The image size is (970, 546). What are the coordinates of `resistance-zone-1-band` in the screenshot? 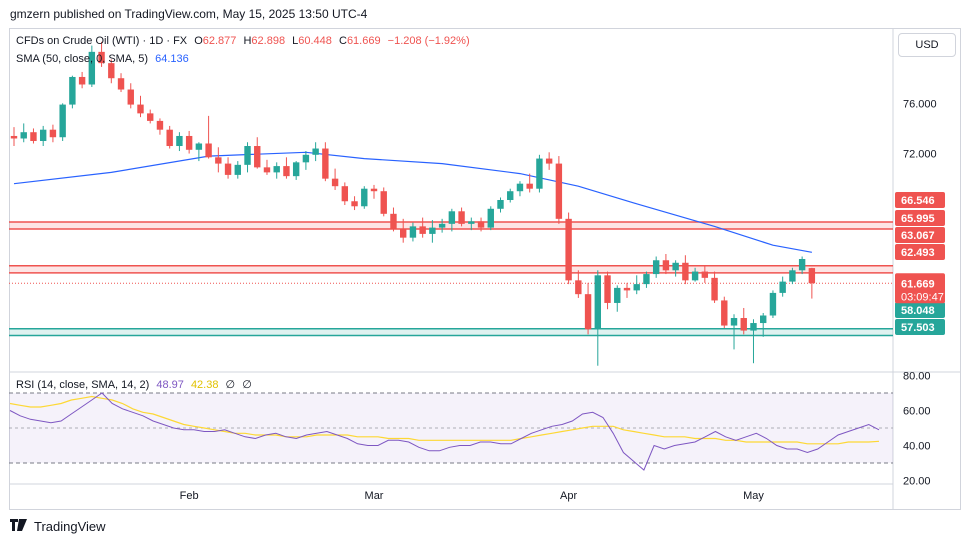 It's located at (451, 225).